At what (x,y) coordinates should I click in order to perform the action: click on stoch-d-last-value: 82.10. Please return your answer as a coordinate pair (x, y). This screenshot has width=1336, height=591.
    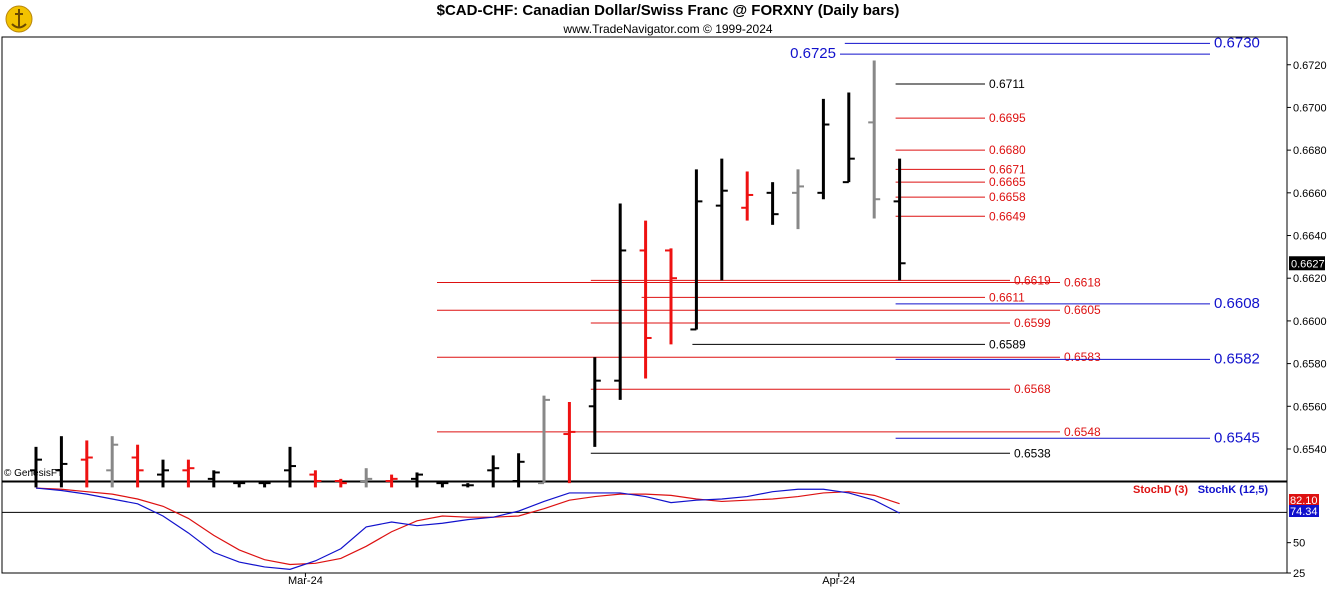
    Looking at the image, I should click on (1304, 501).